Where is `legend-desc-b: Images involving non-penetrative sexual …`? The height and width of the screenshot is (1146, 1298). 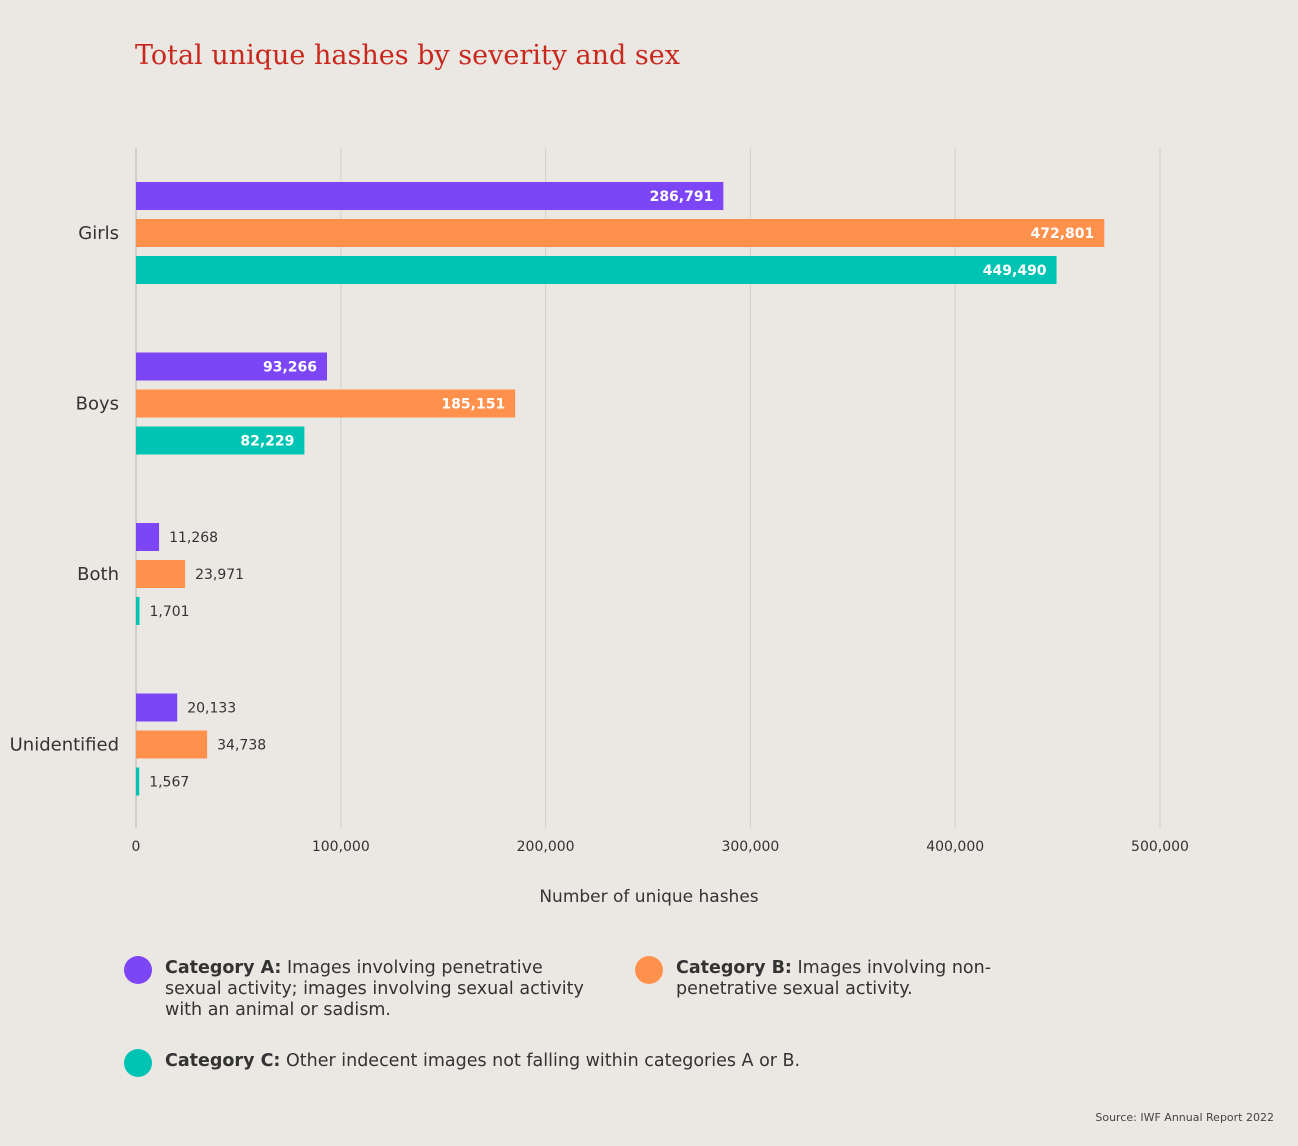 legend-desc-b: Images involving non-penetrative sexual … is located at coordinates (834, 978).